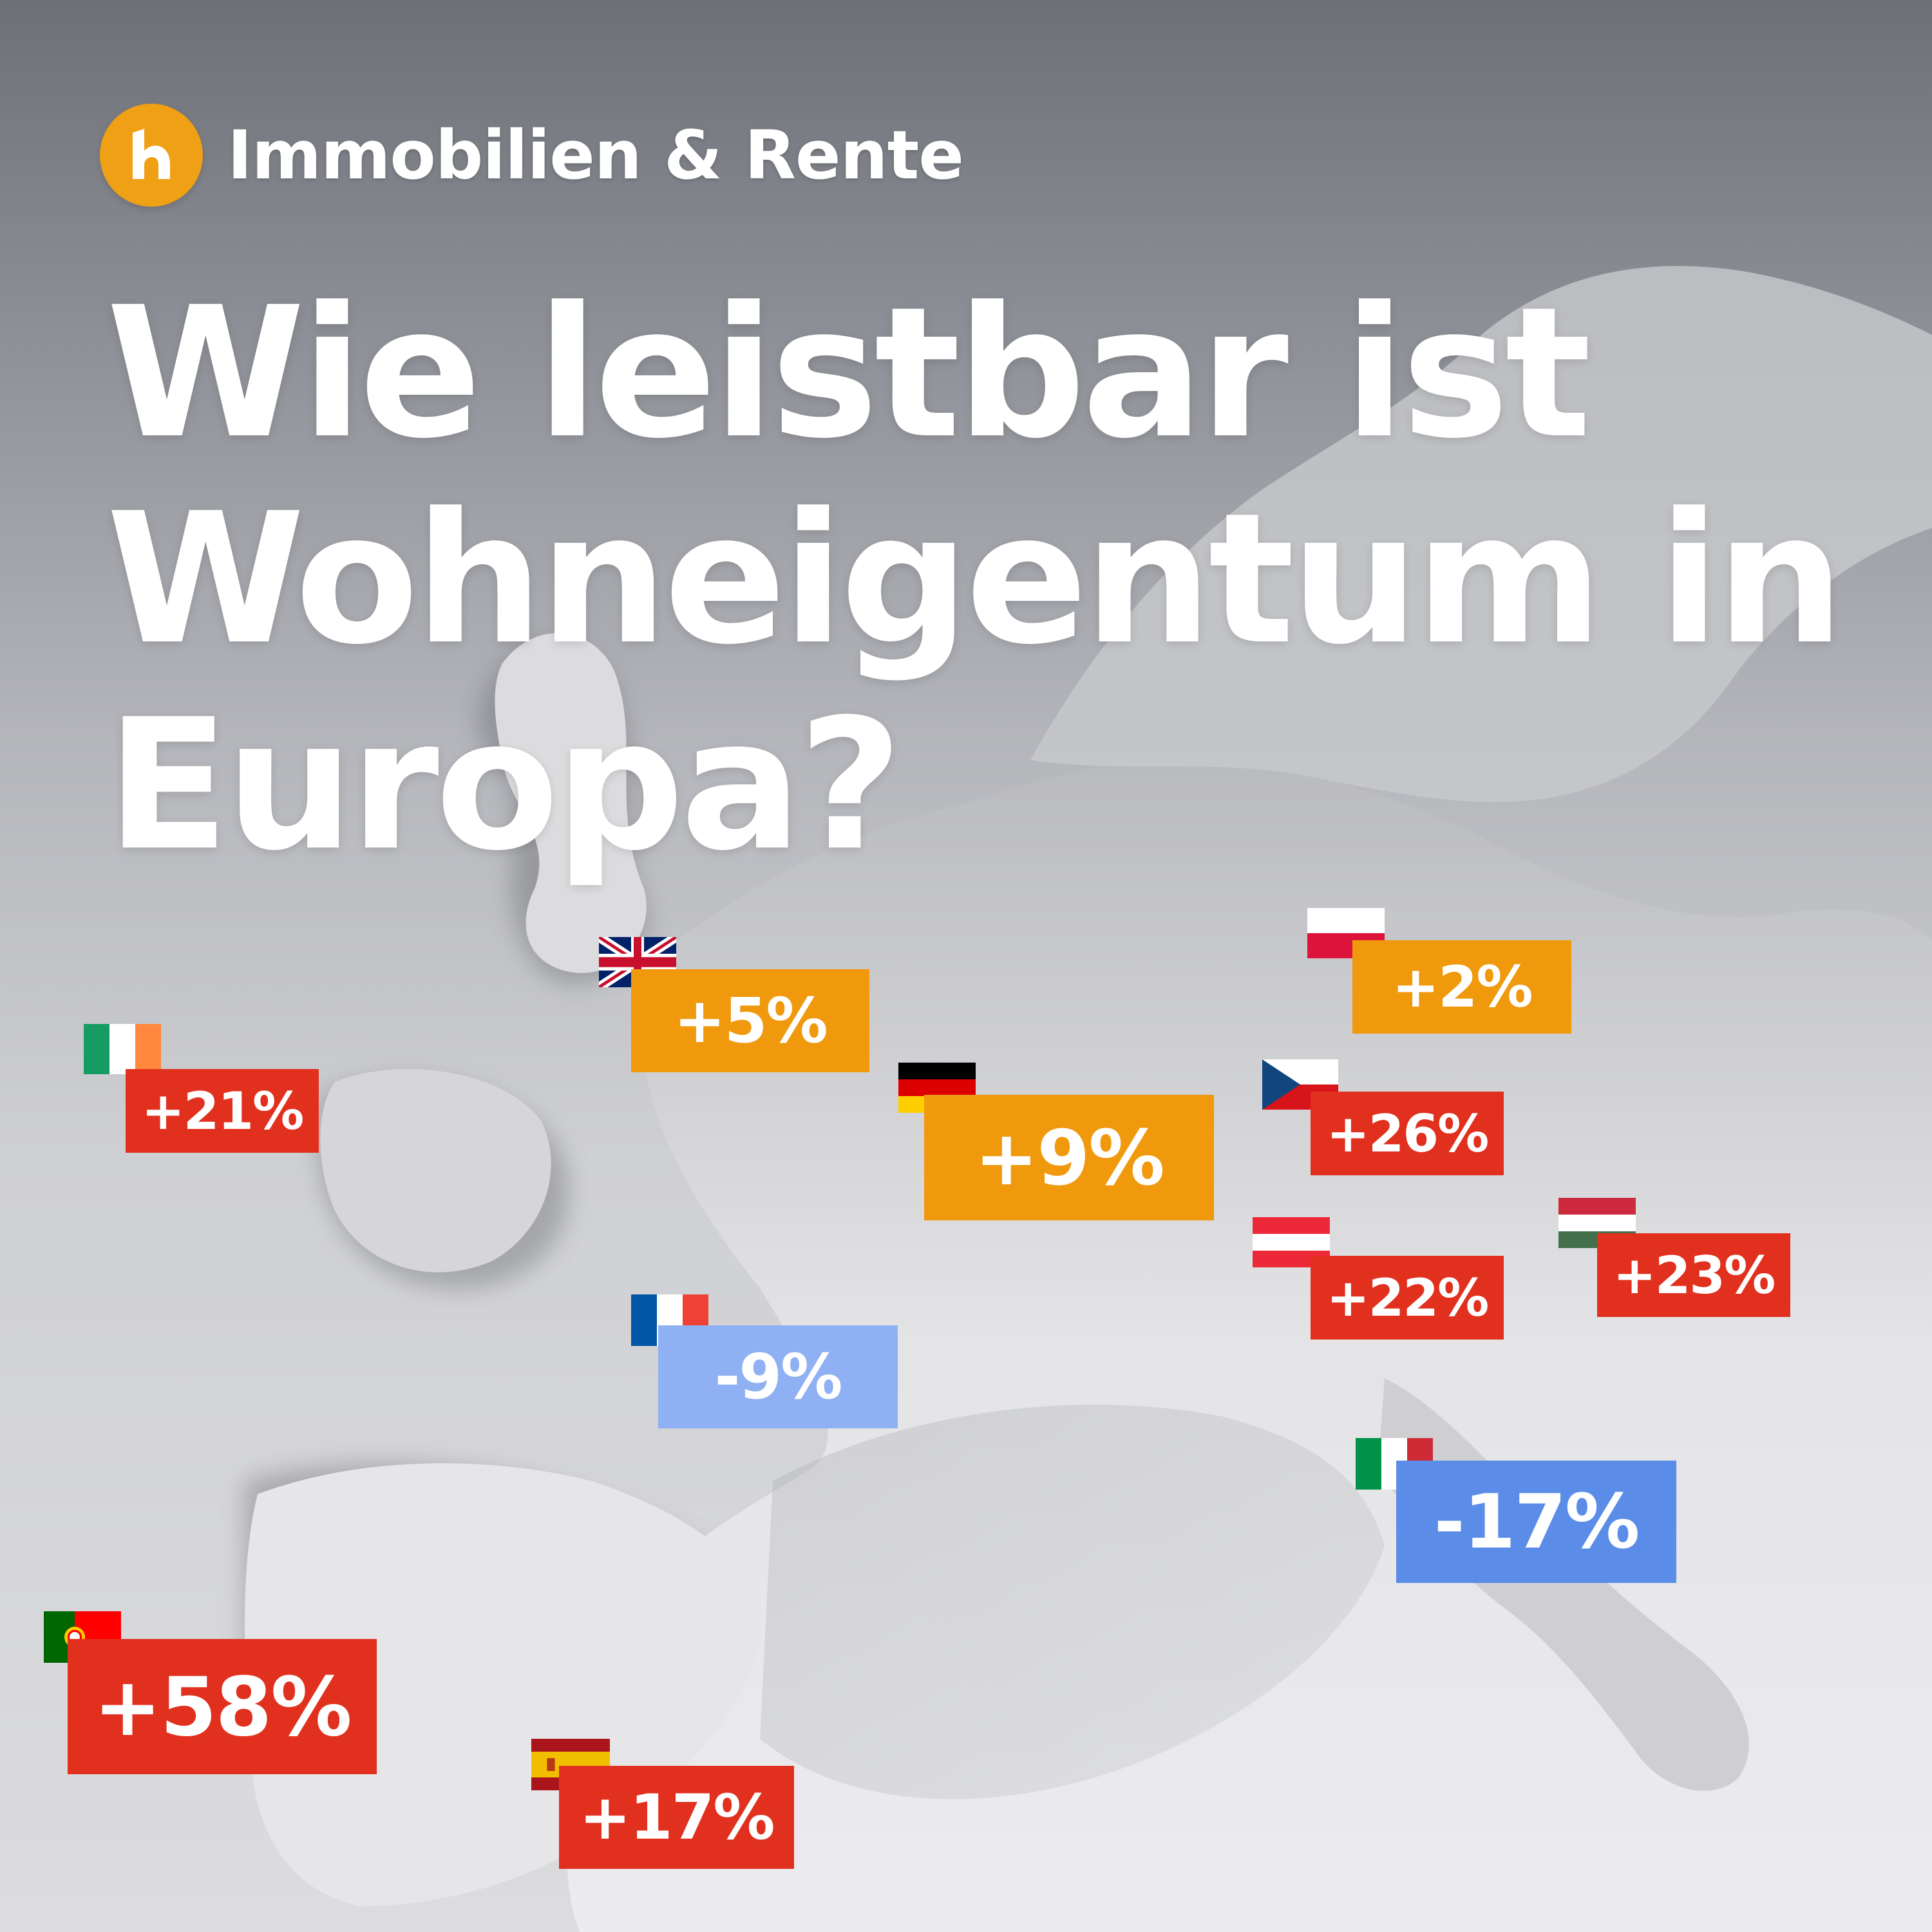 The width and height of the screenshot is (1932, 1932). I want to click on value-germany: +9%, so click(1069, 1157).